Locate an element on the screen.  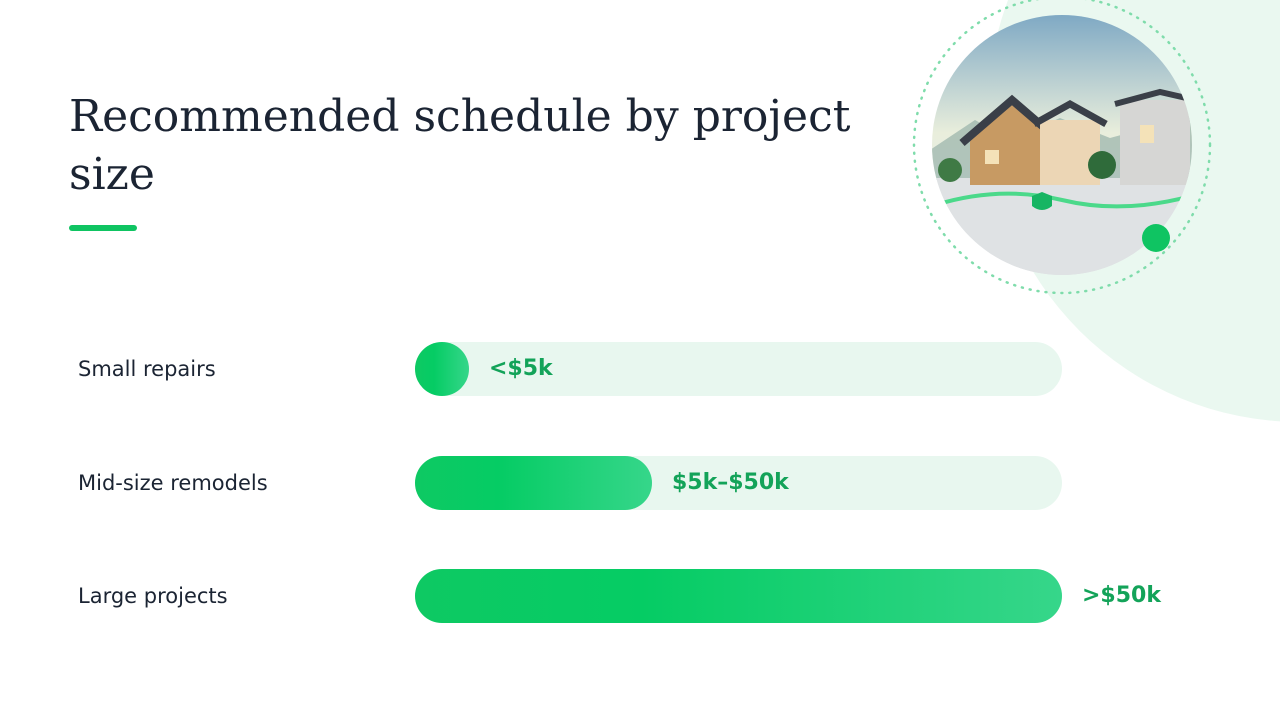
row-label: Large projects is located at coordinates (153, 596).